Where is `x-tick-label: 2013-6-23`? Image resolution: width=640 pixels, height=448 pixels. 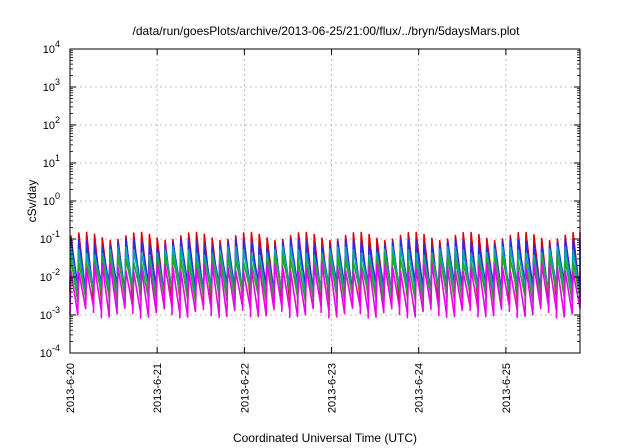
x-tick-label: 2013-6-23 is located at coordinates (333, 388).